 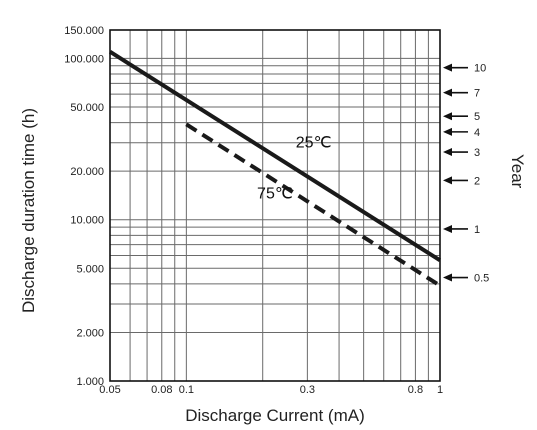 What do you see at coordinates (28, 210) in the screenshot?
I see `y-axis-title: Discharge duration time (h)` at bounding box center [28, 210].